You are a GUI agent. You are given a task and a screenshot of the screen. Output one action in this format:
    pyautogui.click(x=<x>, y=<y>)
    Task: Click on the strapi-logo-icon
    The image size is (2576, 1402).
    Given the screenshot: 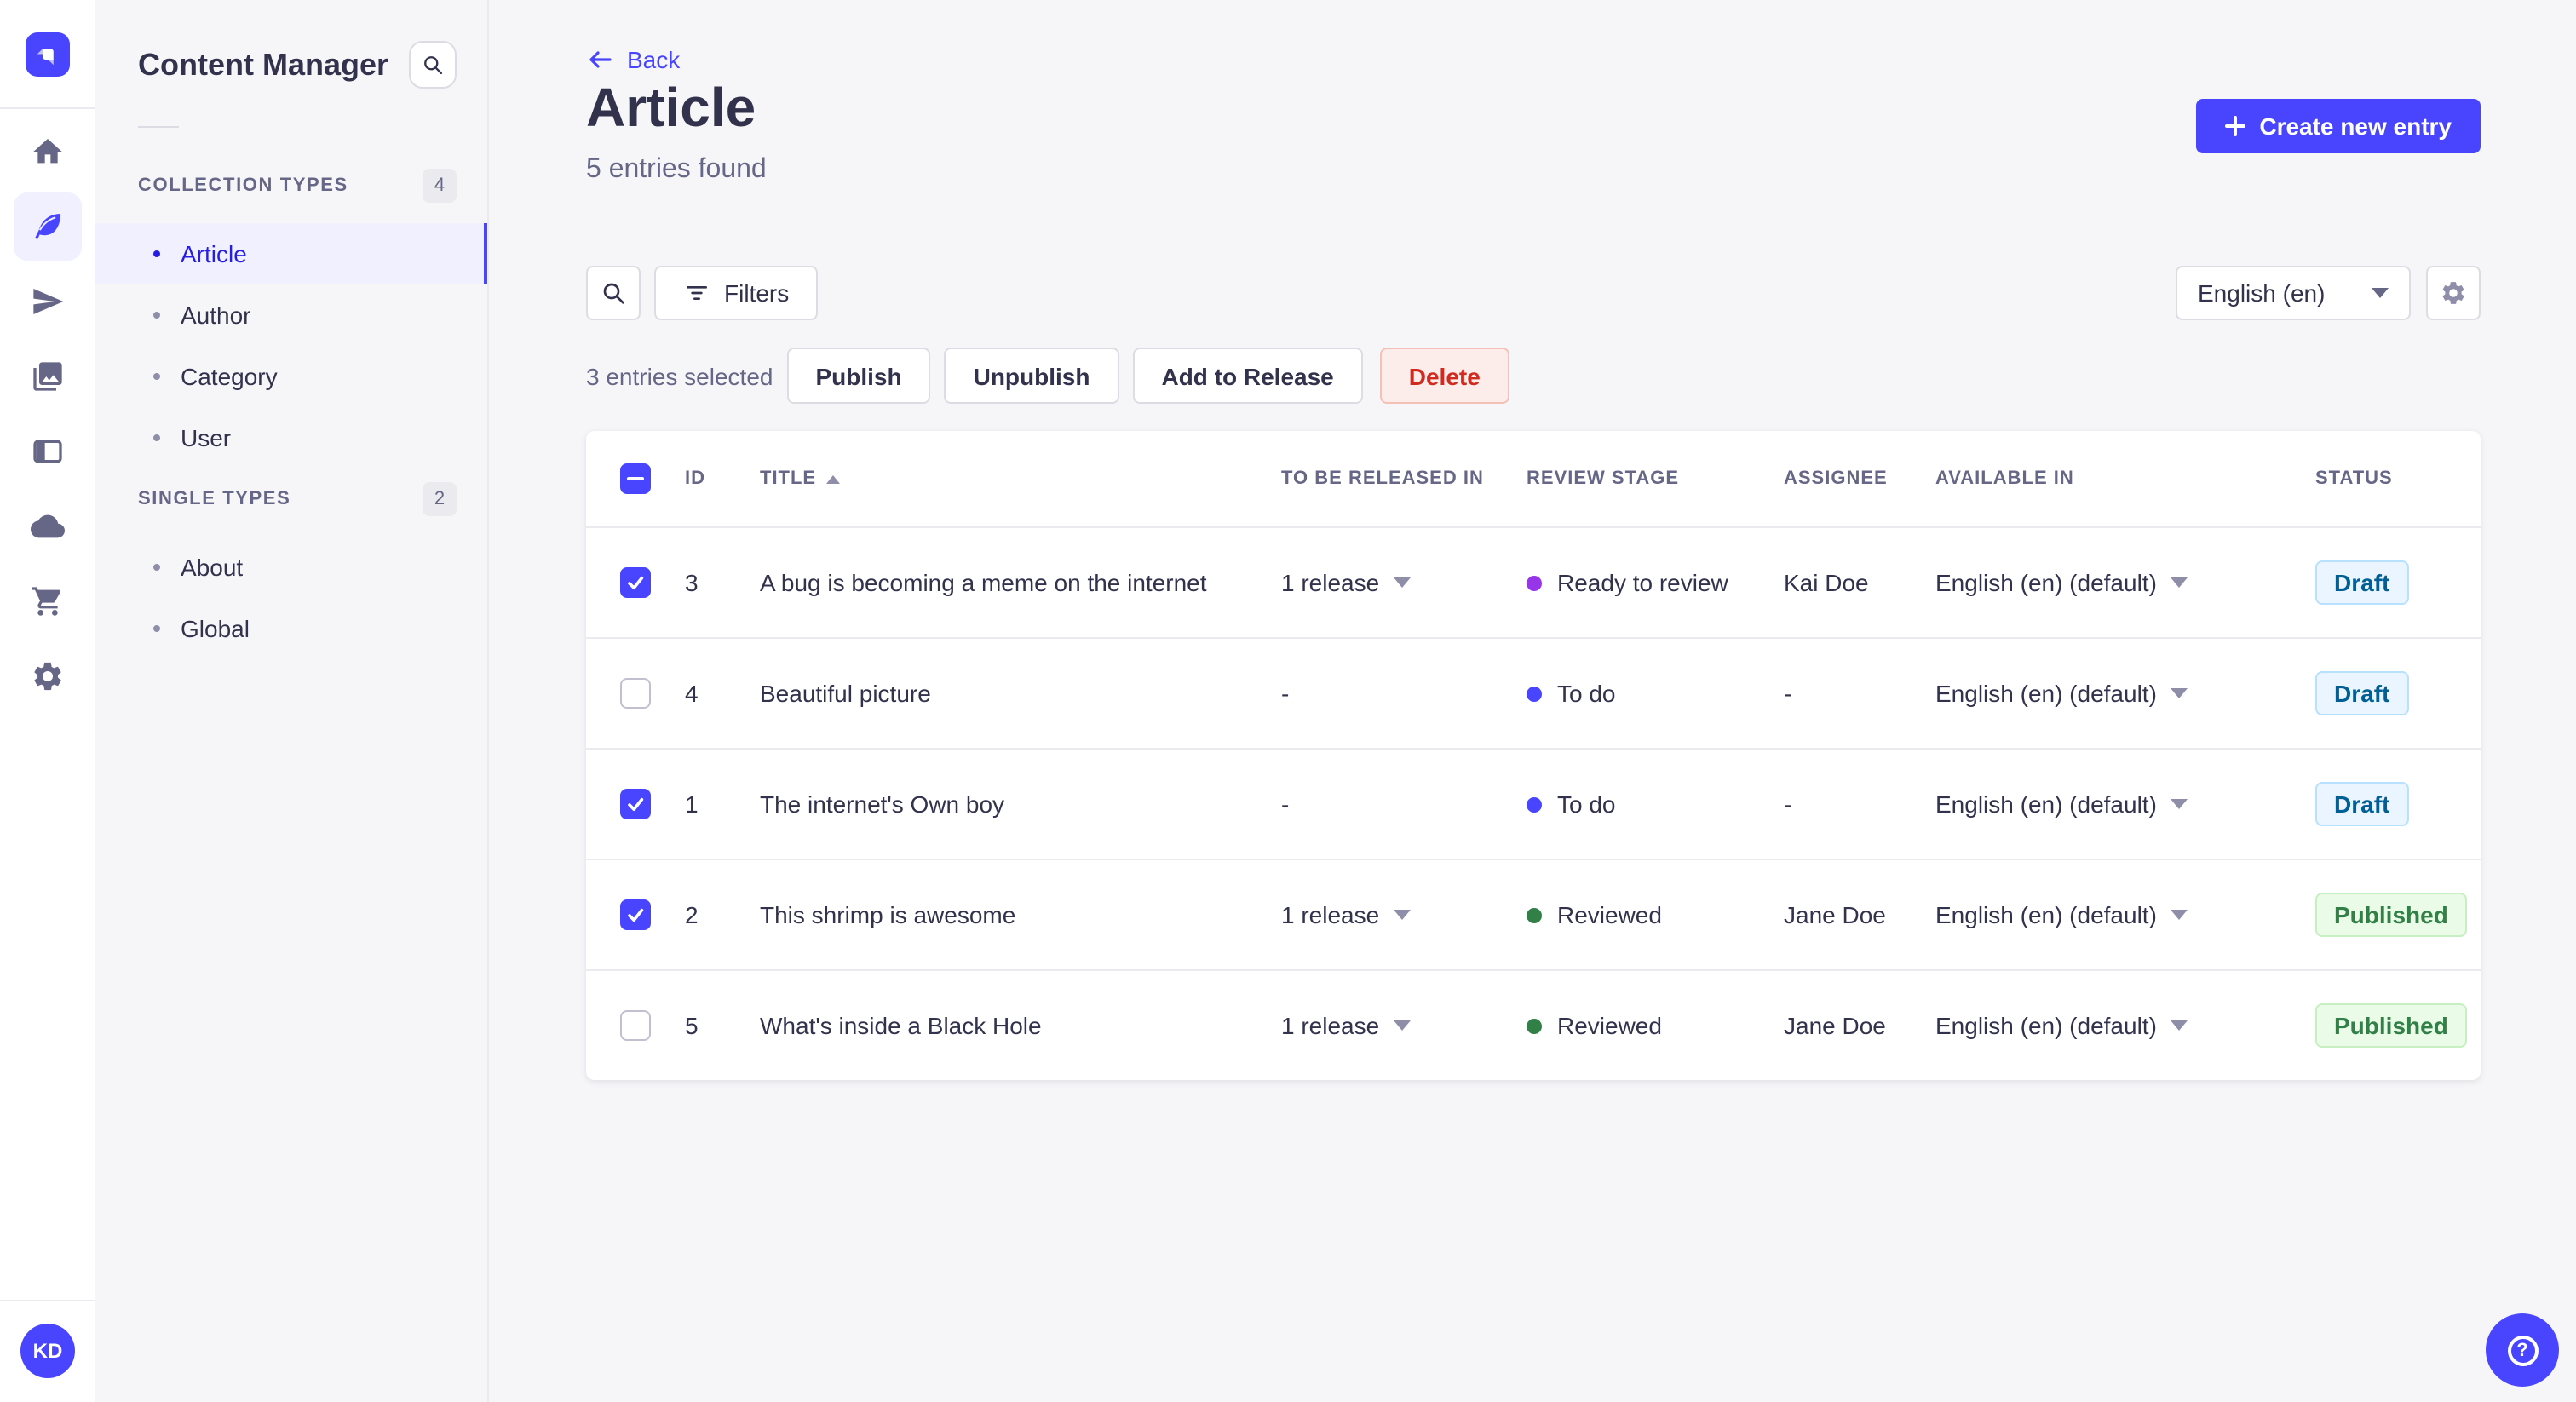 What is the action you would take?
    pyautogui.click(x=48, y=54)
    